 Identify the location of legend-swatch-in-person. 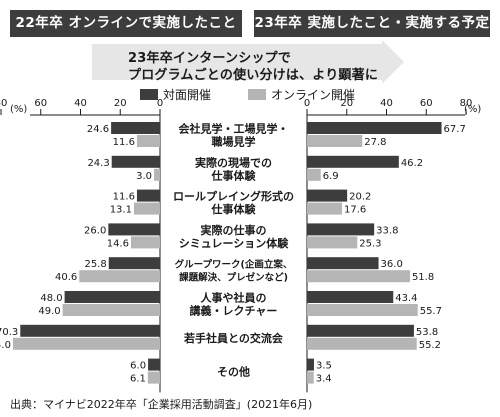
(149, 94).